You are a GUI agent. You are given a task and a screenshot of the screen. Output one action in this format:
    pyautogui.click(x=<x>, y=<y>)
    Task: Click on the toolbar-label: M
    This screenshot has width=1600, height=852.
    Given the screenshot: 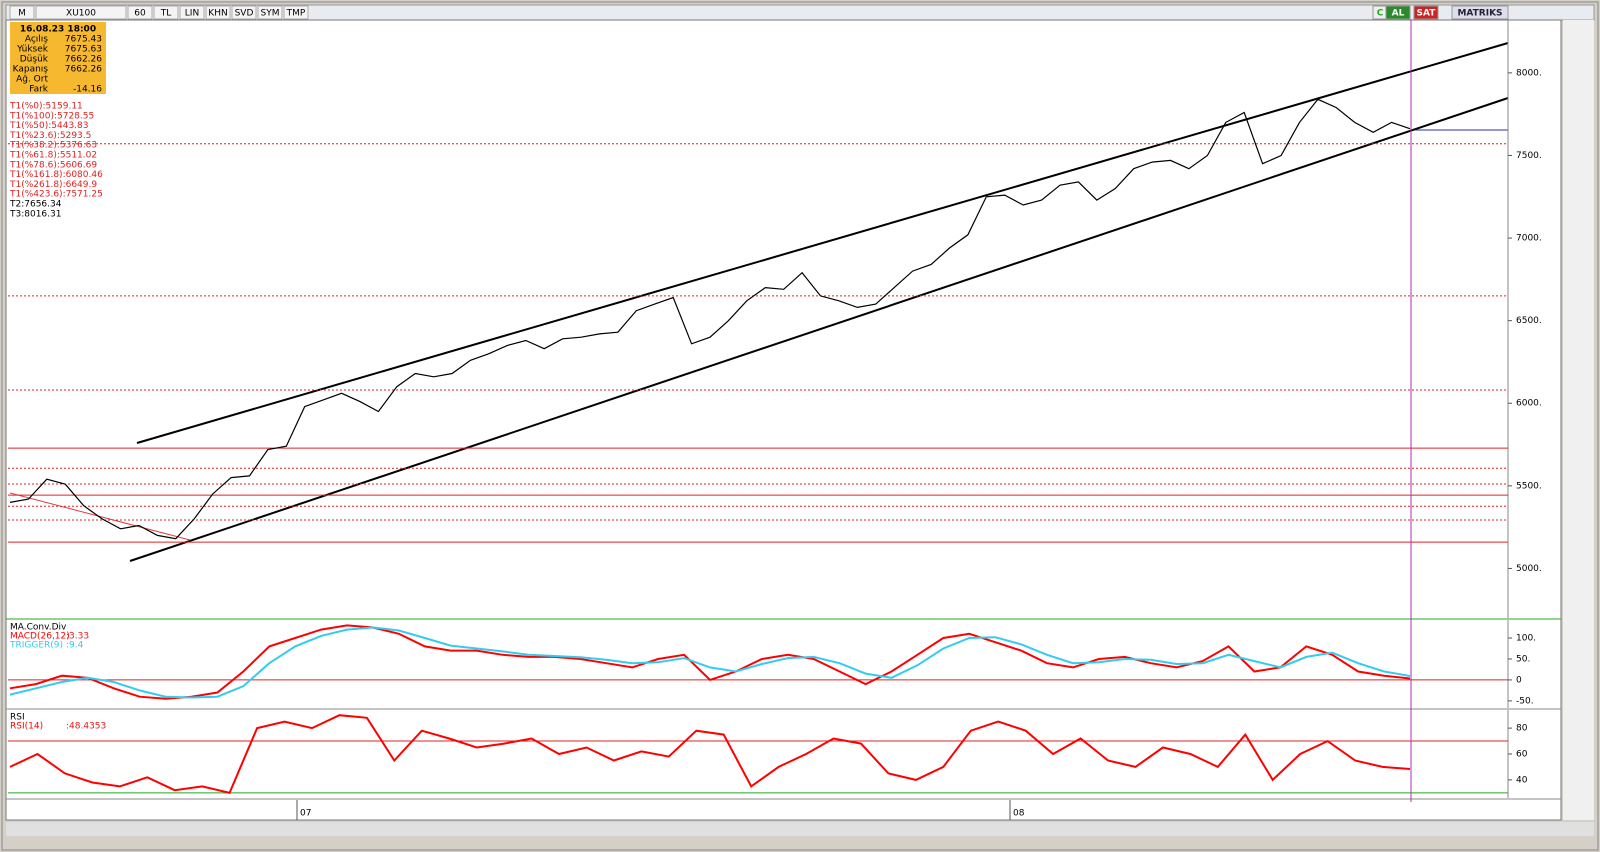 What is the action you would take?
    pyautogui.click(x=22, y=14)
    